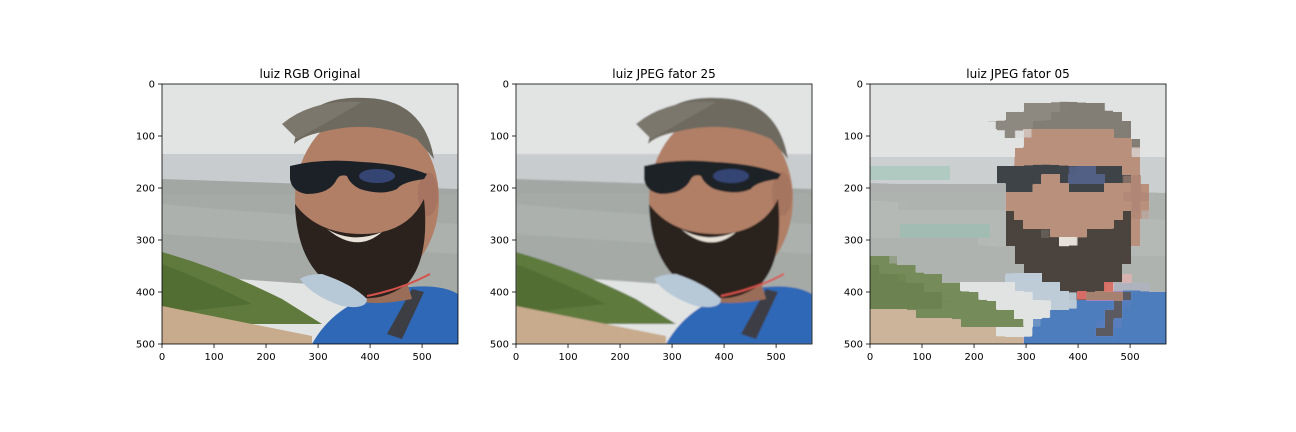 The image size is (1296, 432). What do you see at coordinates (309, 74) in the screenshot?
I see `panel-title: luiz RGB Original` at bounding box center [309, 74].